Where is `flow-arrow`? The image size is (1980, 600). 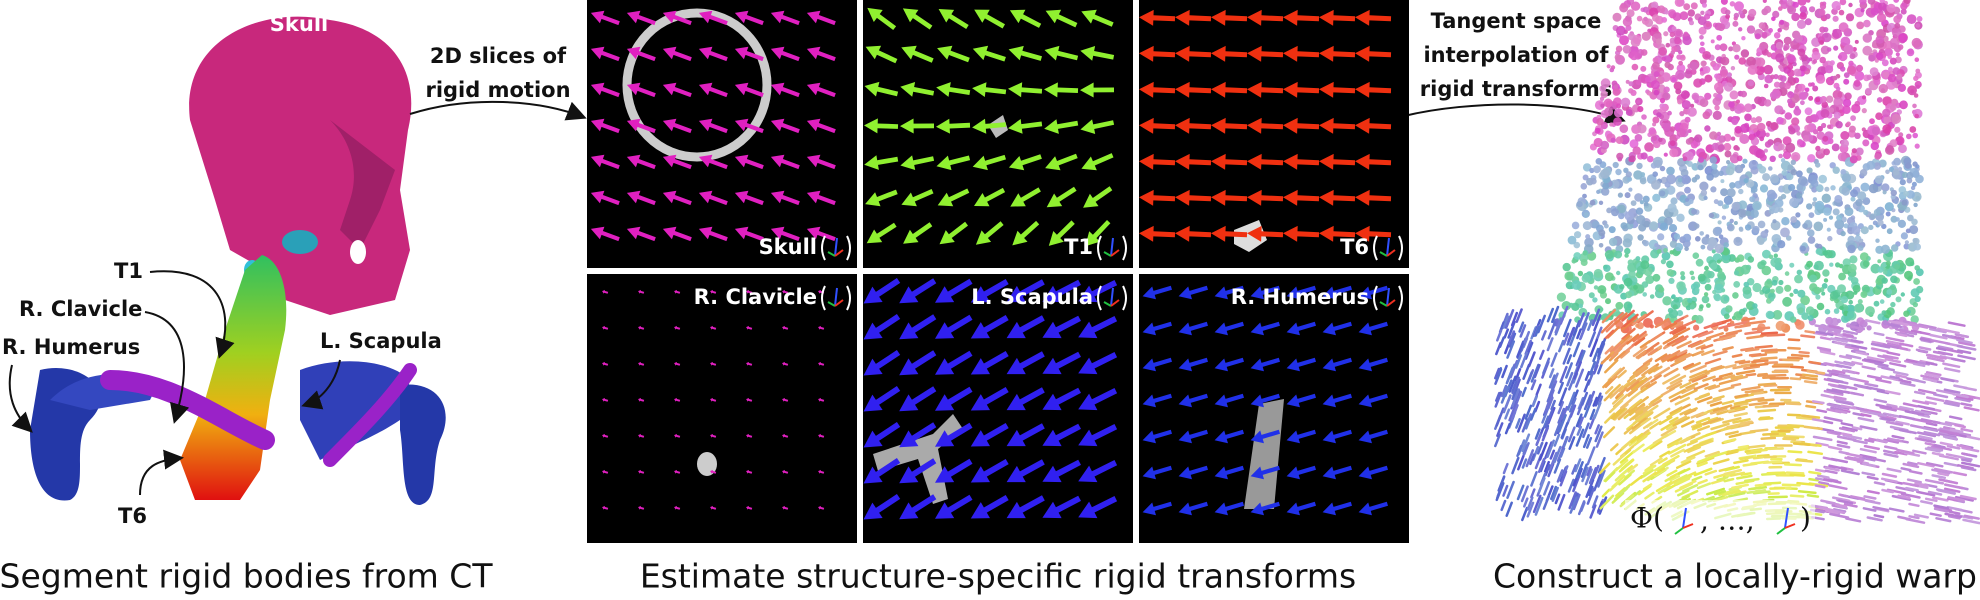 flow-arrow is located at coordinates (498, 110).